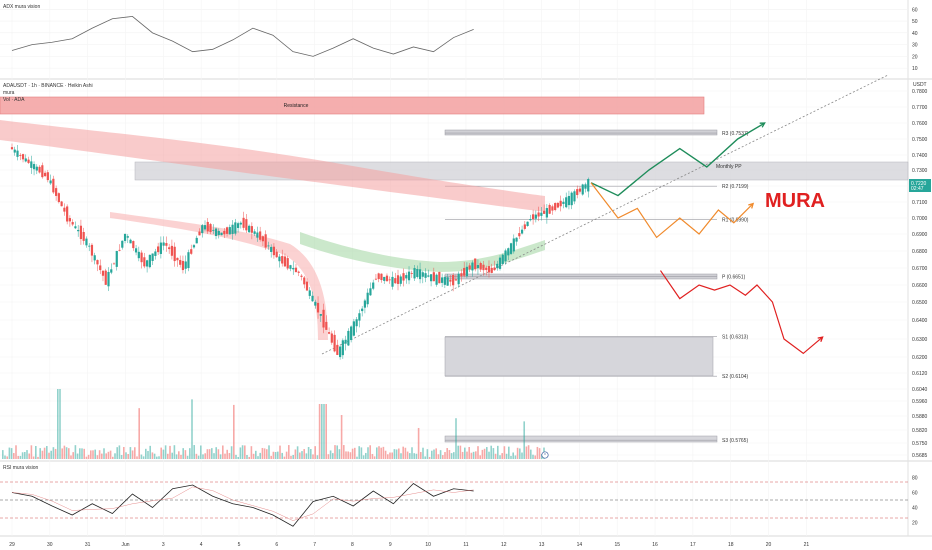 The width and height of the screenshot is (932, 550). Describe the element at coordinates (21, 468) in the screenshot. I see `rsi-title: RSI mura vision` at that location.